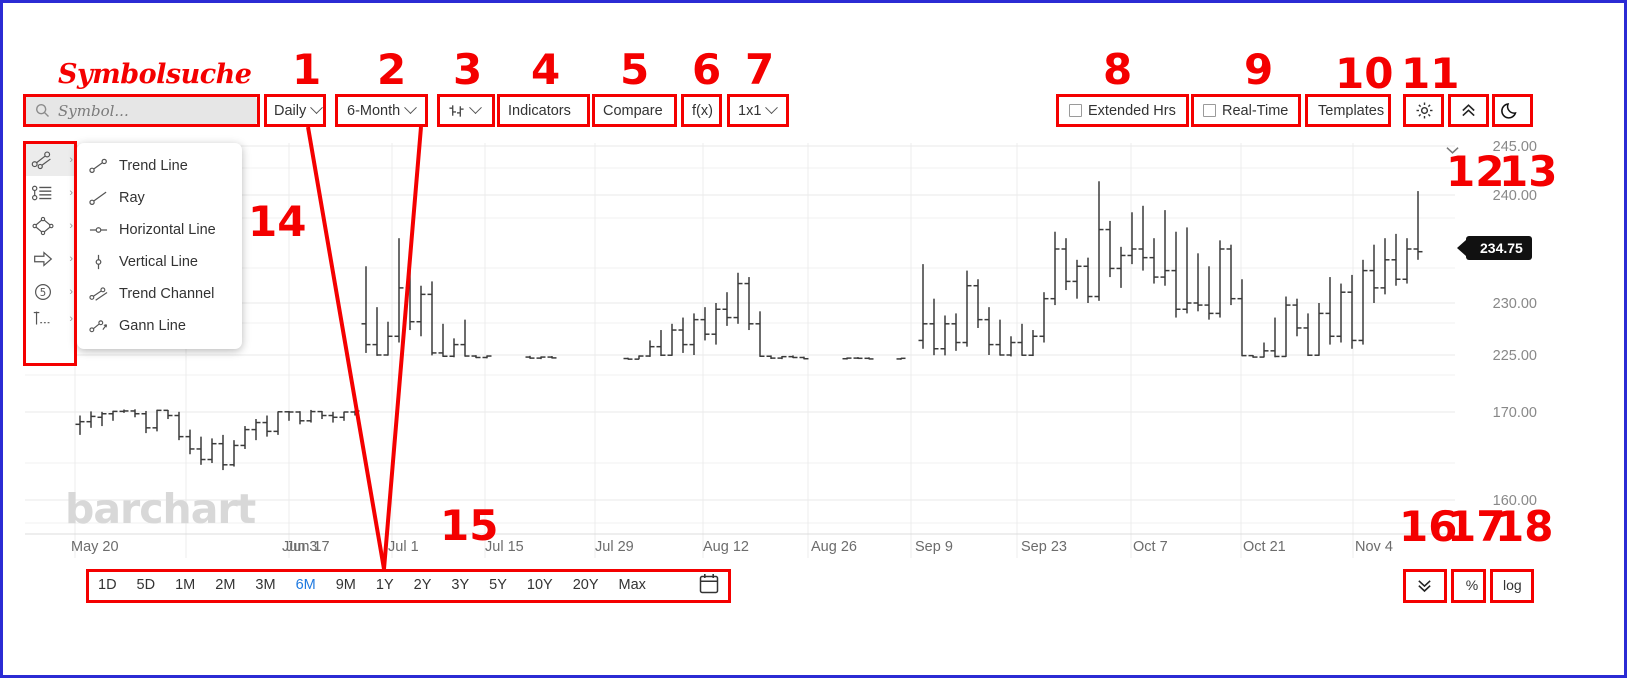 Image resolution: width=1627 pixels, height=678 pixels. I want to click on period-button-1d: 1D, so click(107, 585).